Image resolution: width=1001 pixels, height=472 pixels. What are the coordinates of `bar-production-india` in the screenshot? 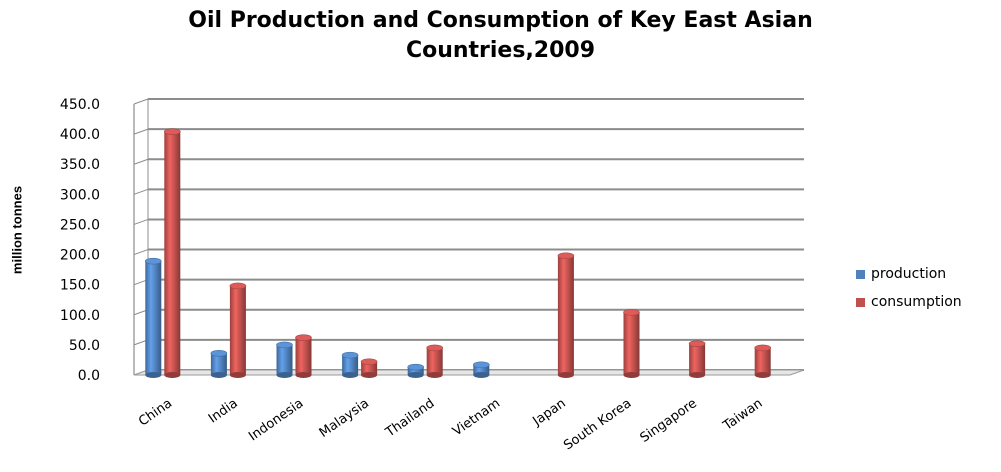 It's located at (218, 364).